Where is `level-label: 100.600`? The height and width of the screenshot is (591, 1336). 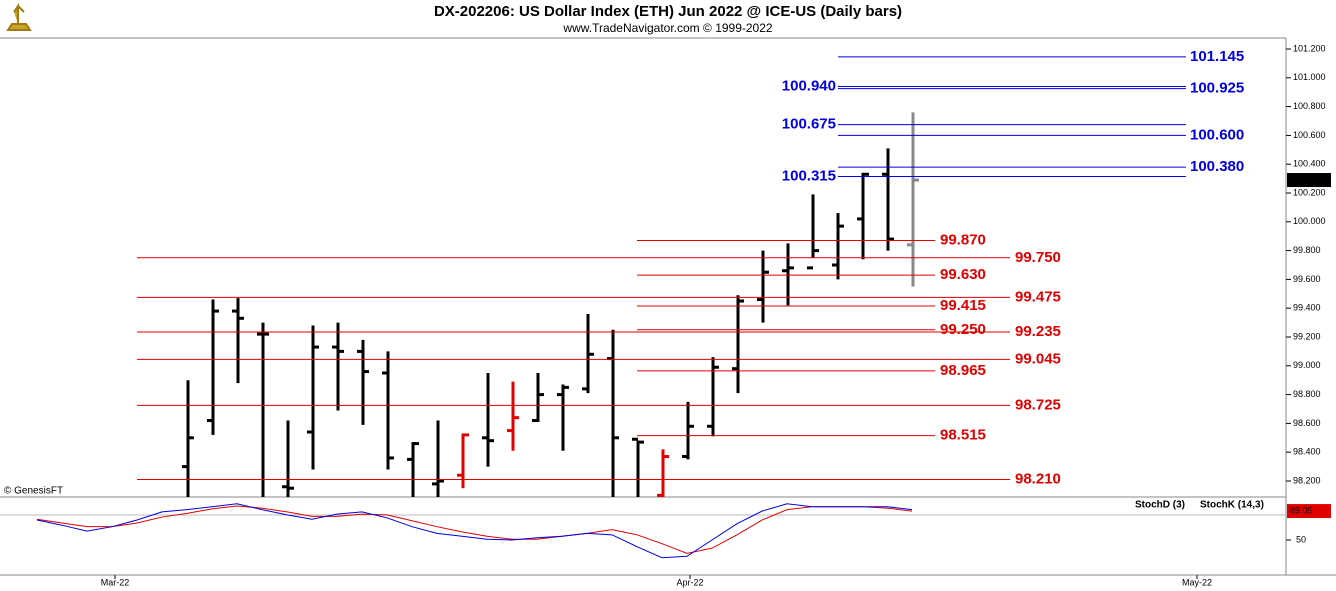
level-label: 100.600 is located at coordinates (1217, 134).